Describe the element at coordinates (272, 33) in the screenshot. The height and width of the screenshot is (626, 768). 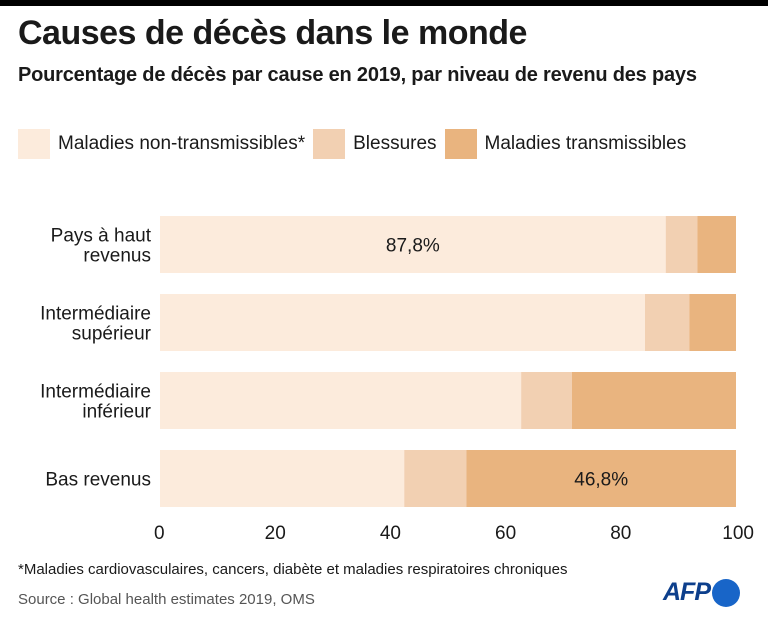
I see `chart-title: Causes de décès dans le monde` at that location.